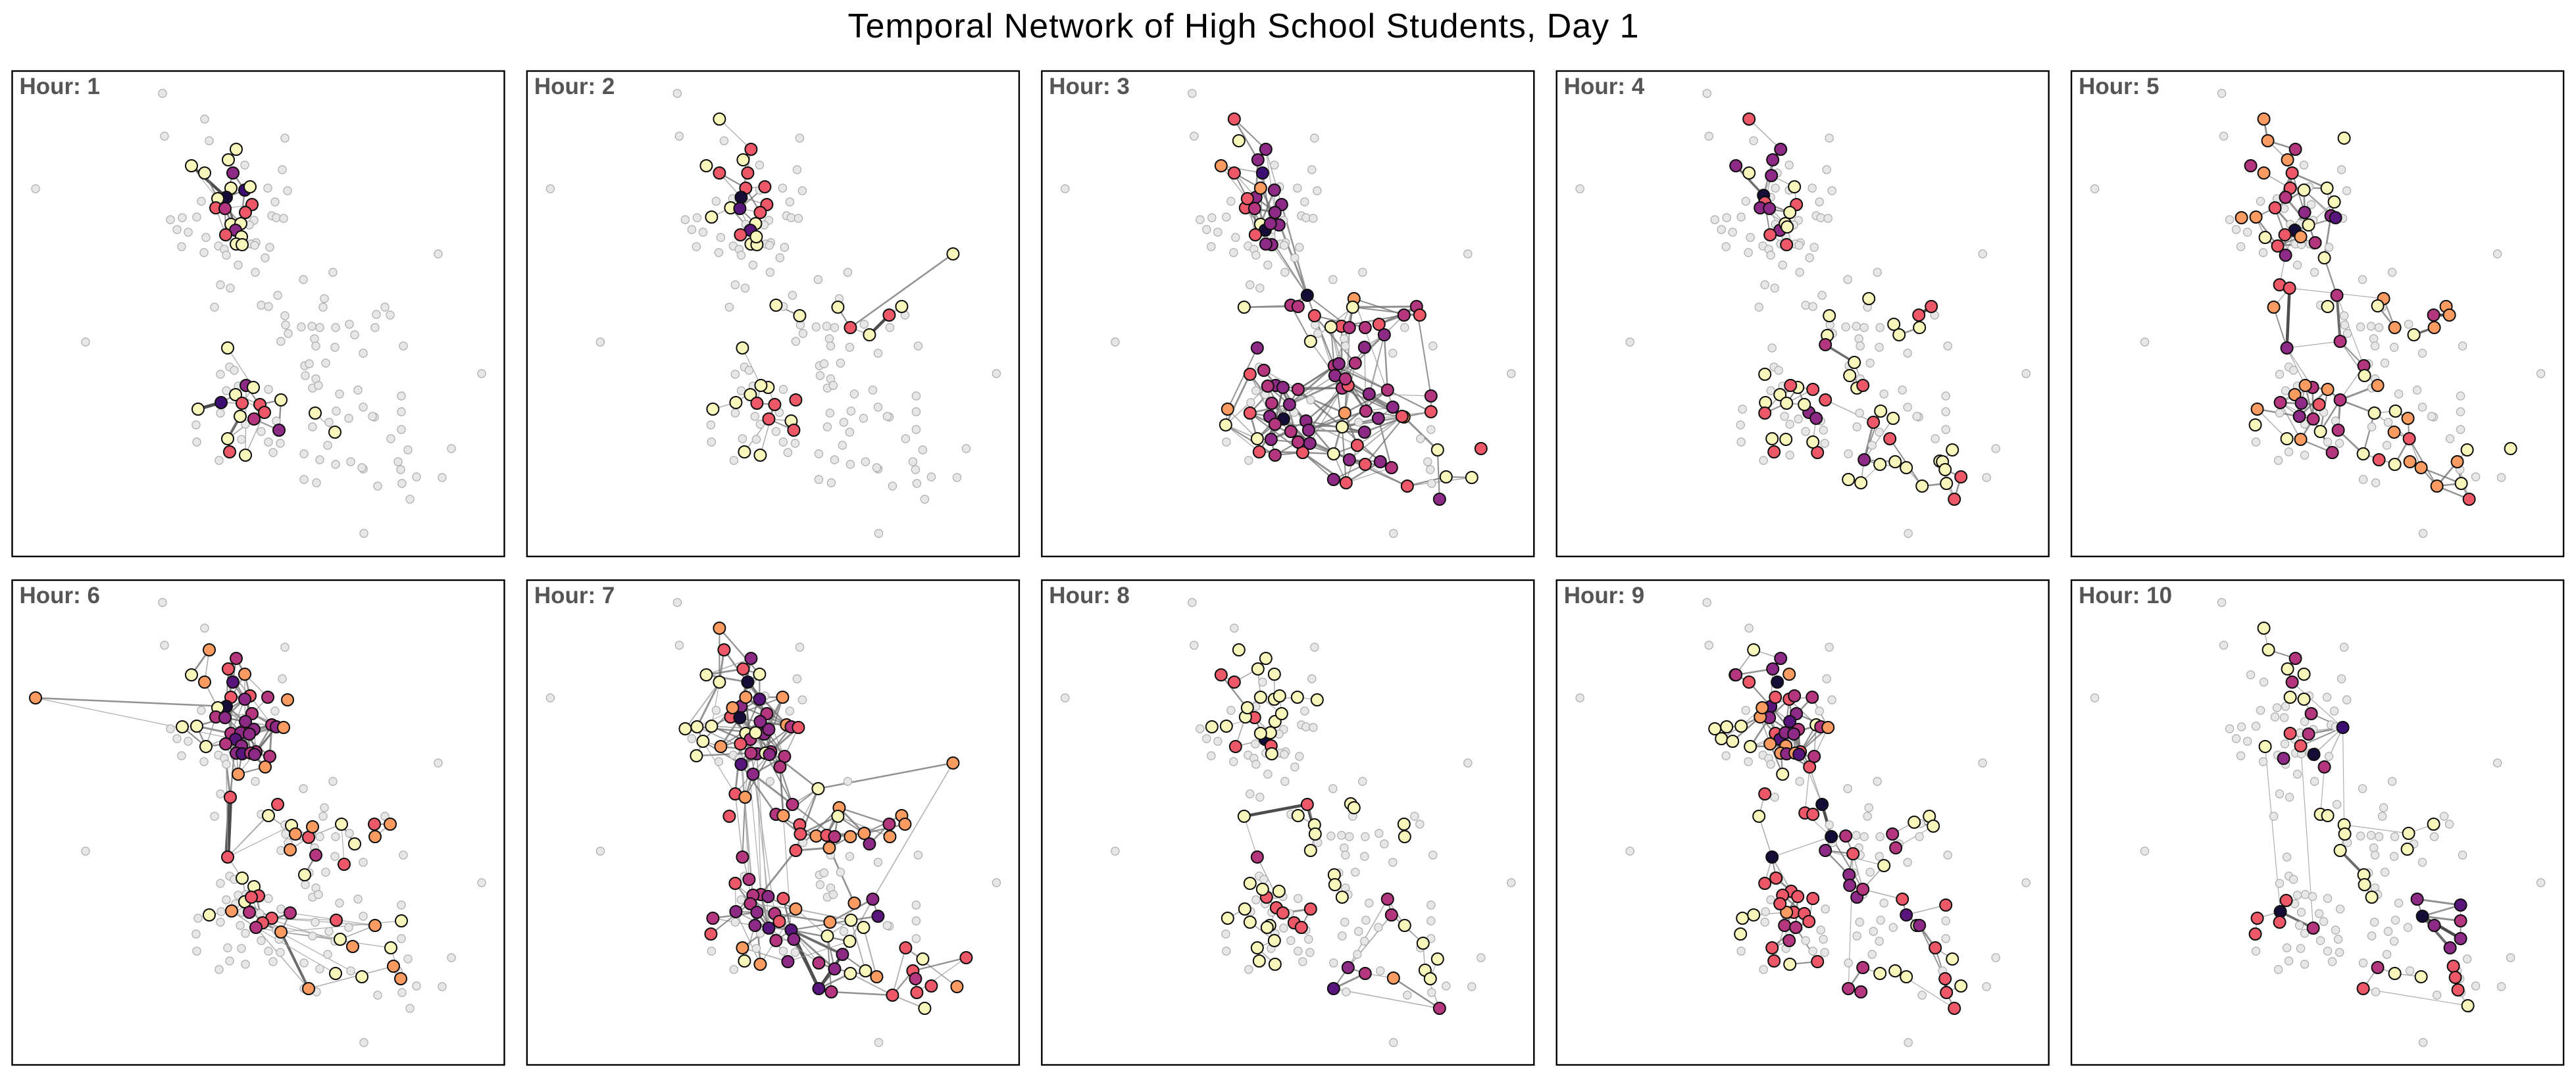 The image size is (2576, 1082). Describe the element at coordinates (574, 86) in the screenshot. I see `svg-text: Hour: 2` at that location.